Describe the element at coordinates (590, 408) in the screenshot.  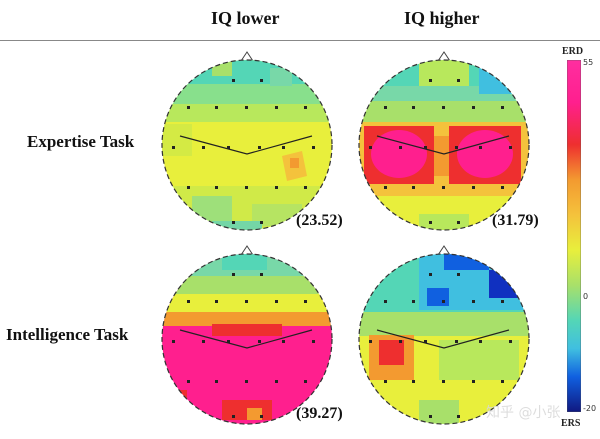
I see `colorbar-min: -20` at that location.